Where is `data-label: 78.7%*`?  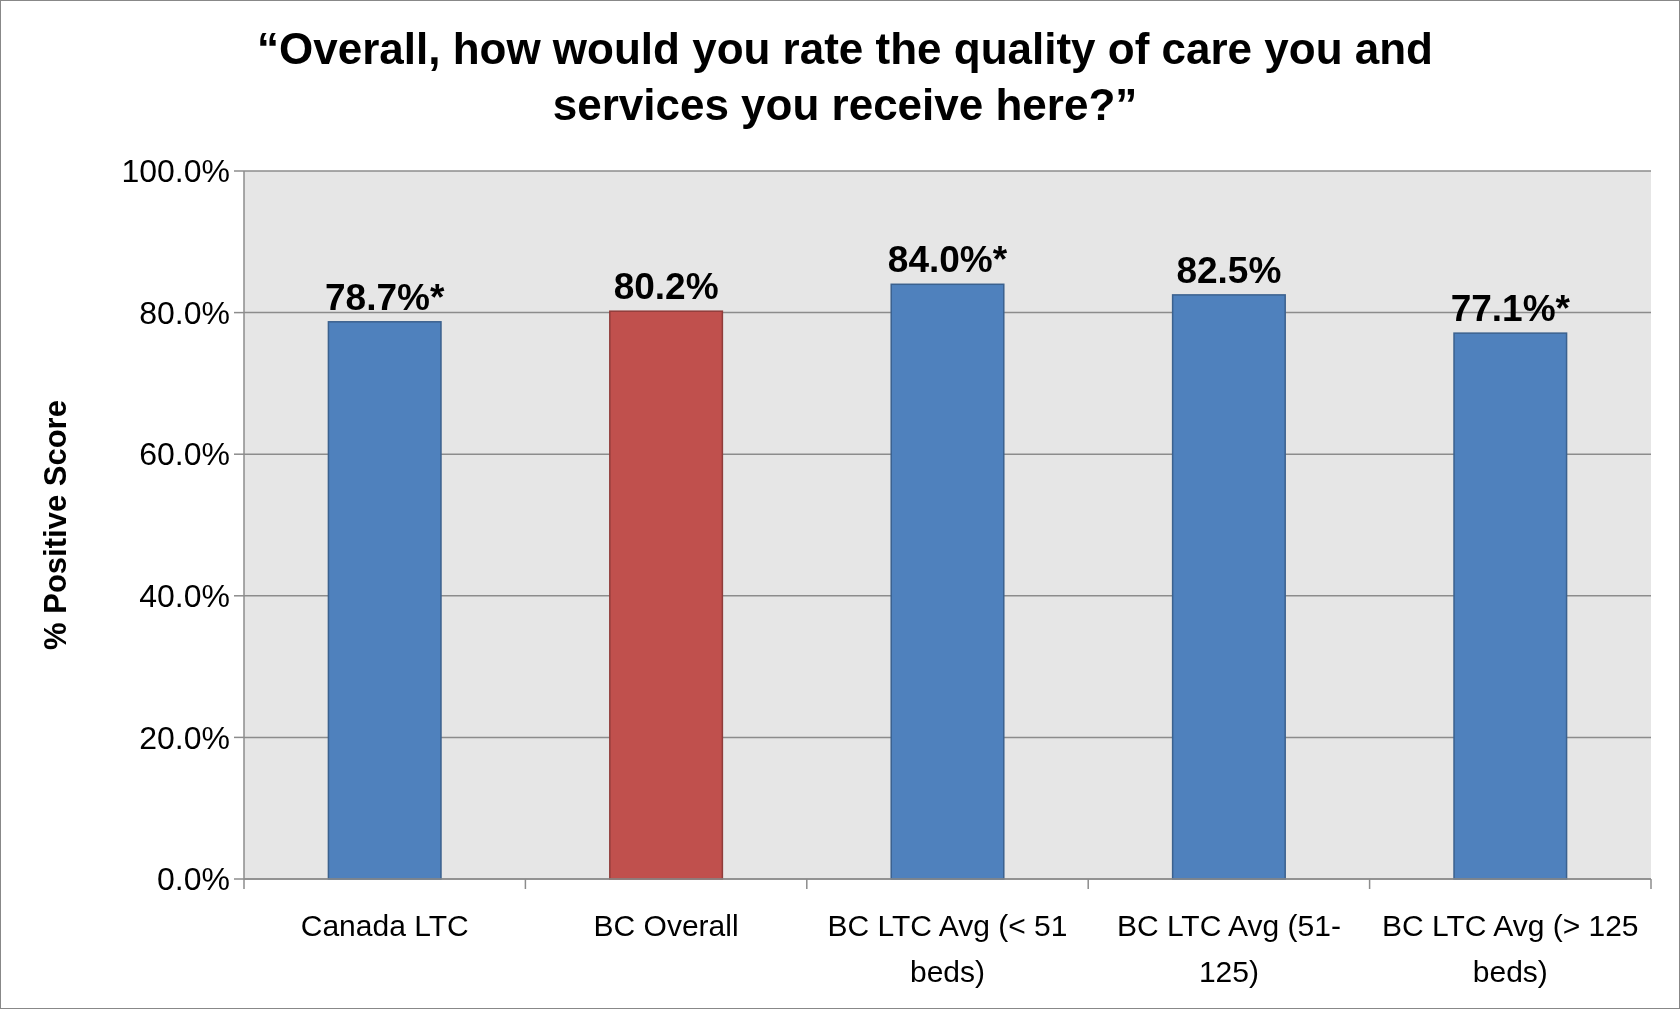
data-label: 78.7%* is located at coordinates (385, 297).